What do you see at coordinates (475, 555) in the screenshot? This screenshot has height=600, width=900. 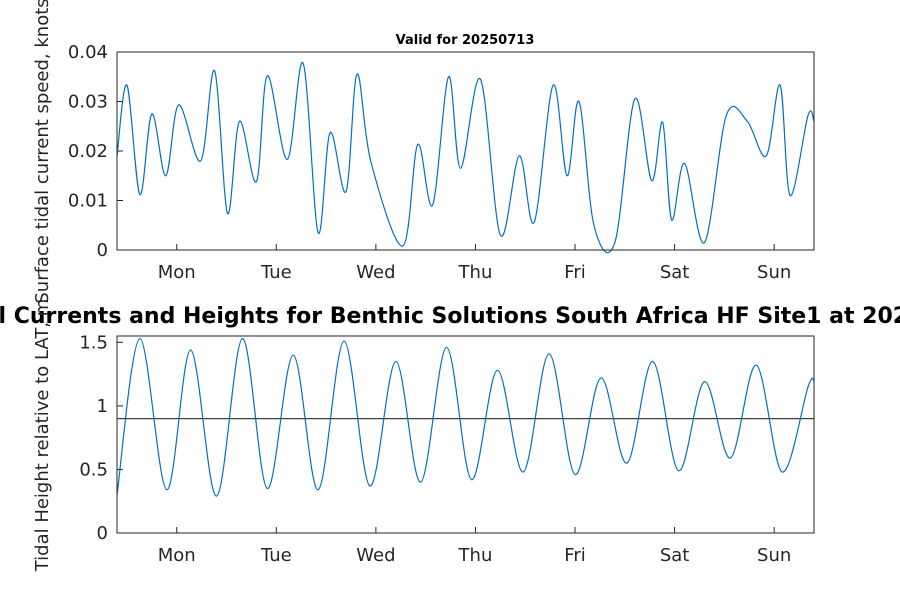 I see `tidal-height-x-tick-label-thu: Thu` at bounding box center [475, 555].